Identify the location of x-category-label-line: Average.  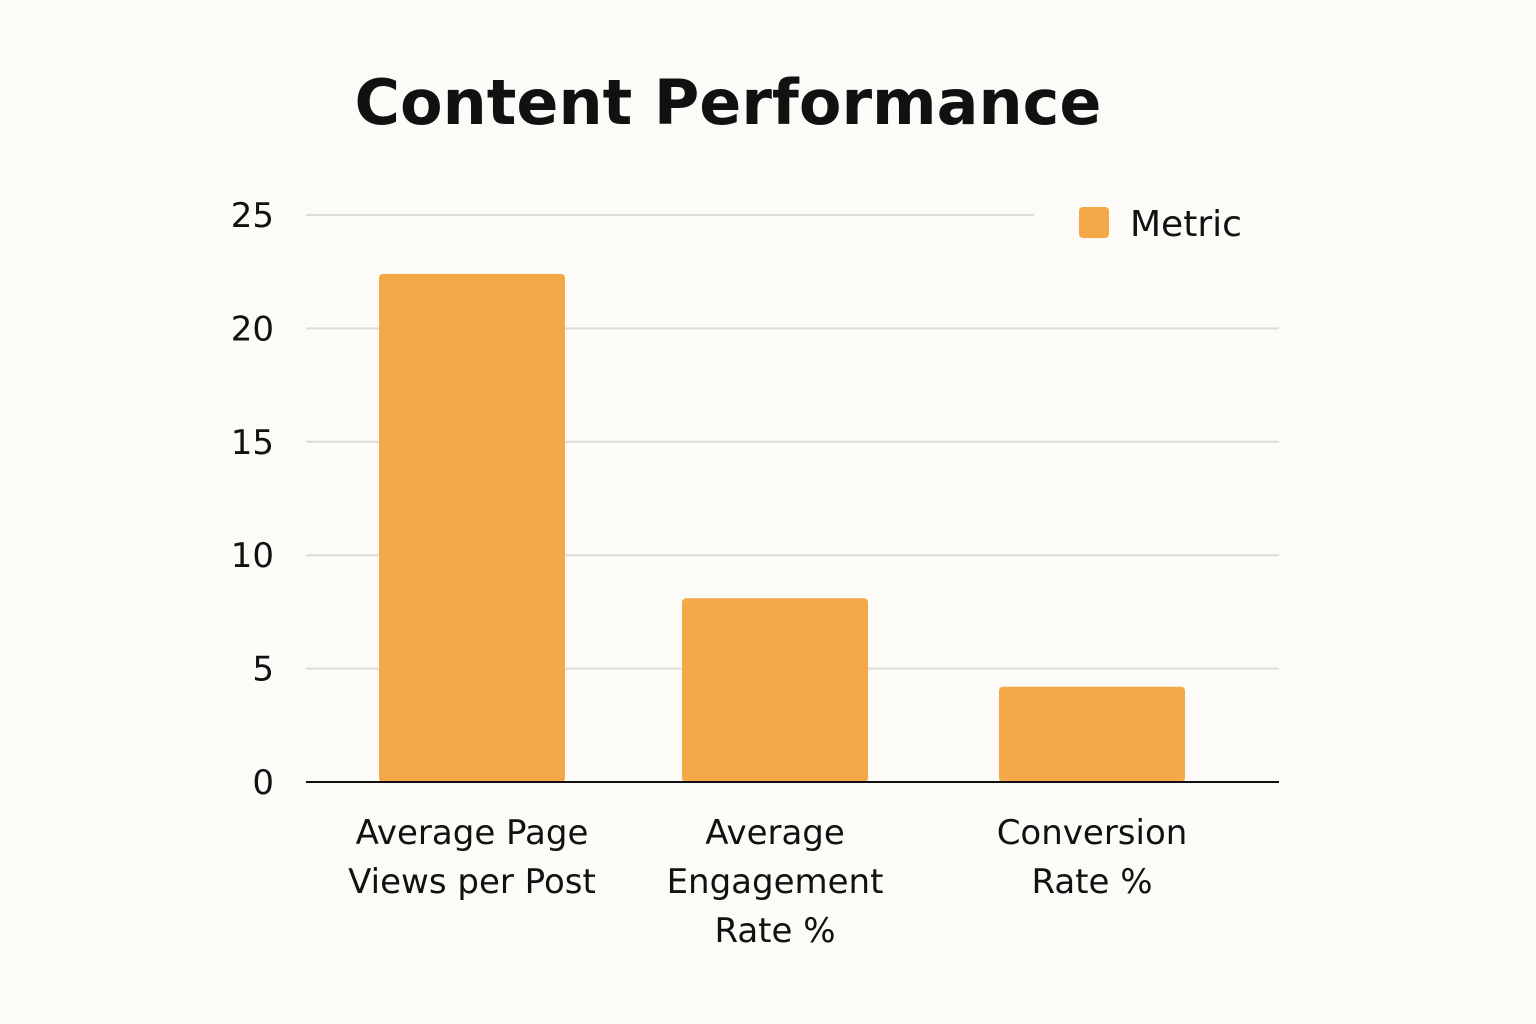
(775, 833).